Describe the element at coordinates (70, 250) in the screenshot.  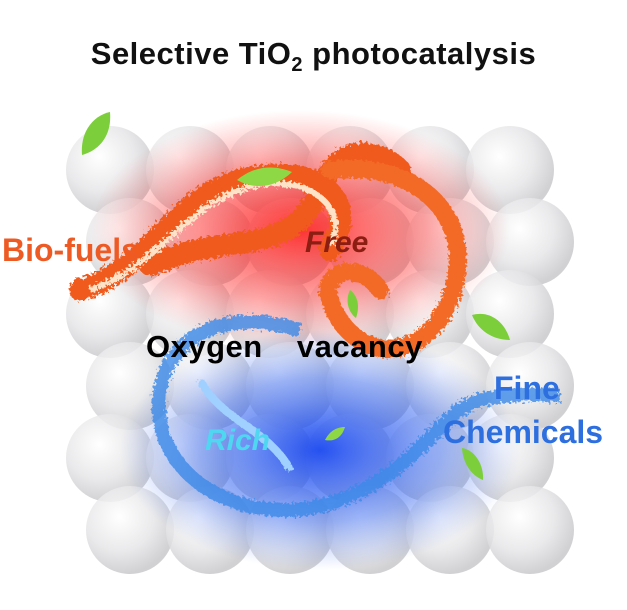
I see `label-bio-fuels: Bio-fuels` at that location.